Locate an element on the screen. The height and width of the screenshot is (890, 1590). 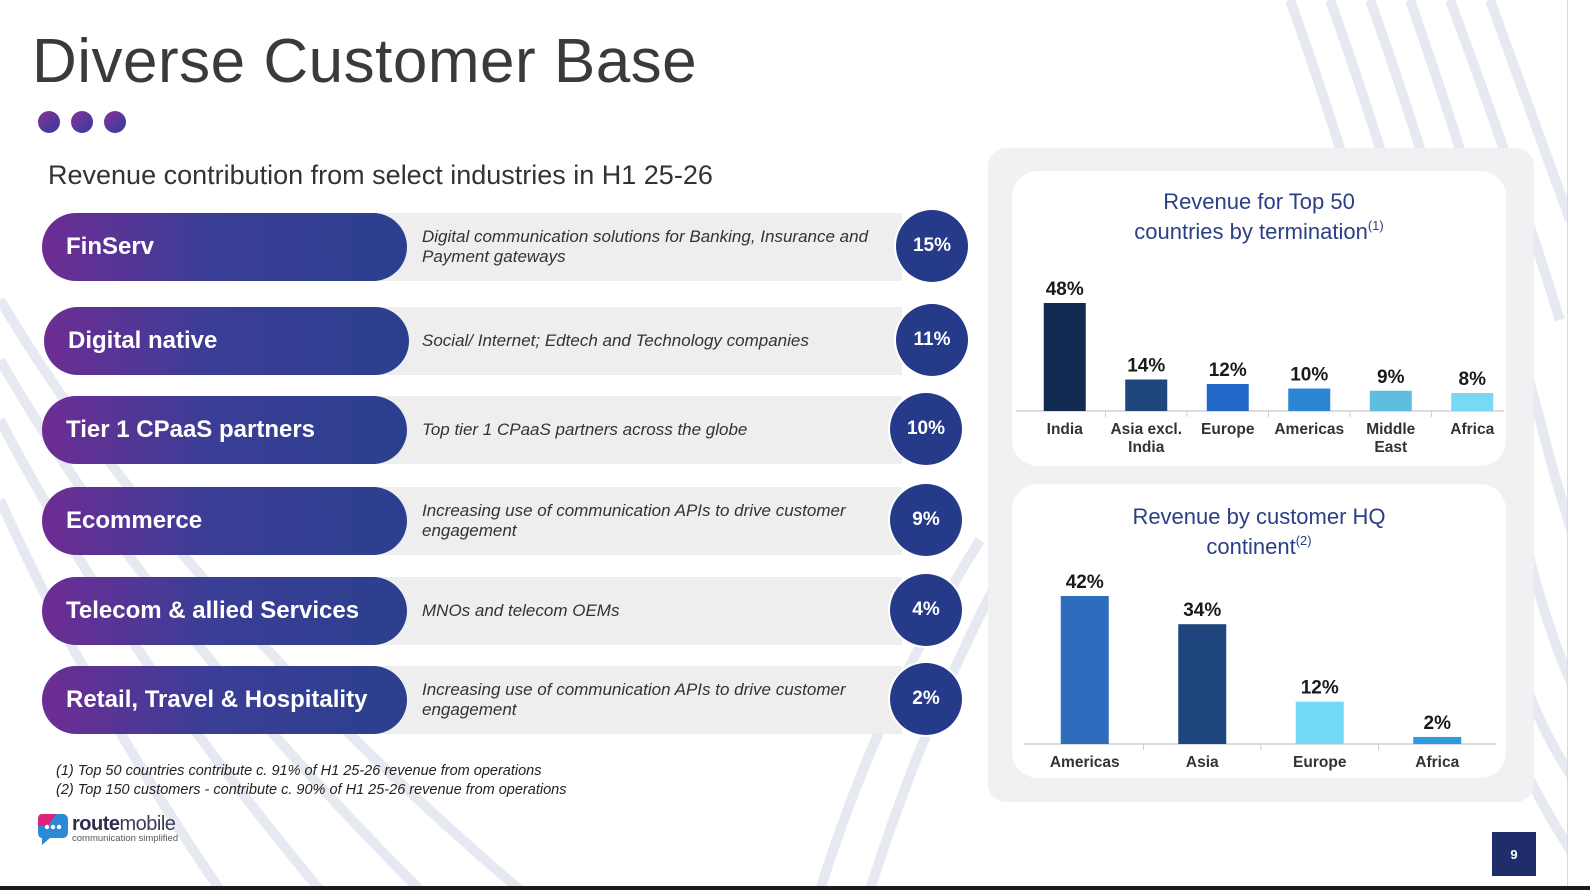
chart-data-label: 10% is located at coordinates (1309, 375).